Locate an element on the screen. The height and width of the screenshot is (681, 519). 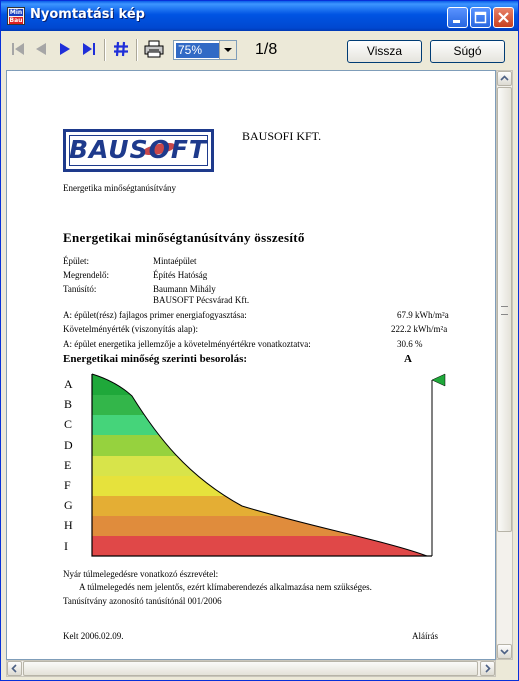
logo-frame is located at coordinates (138, 150).